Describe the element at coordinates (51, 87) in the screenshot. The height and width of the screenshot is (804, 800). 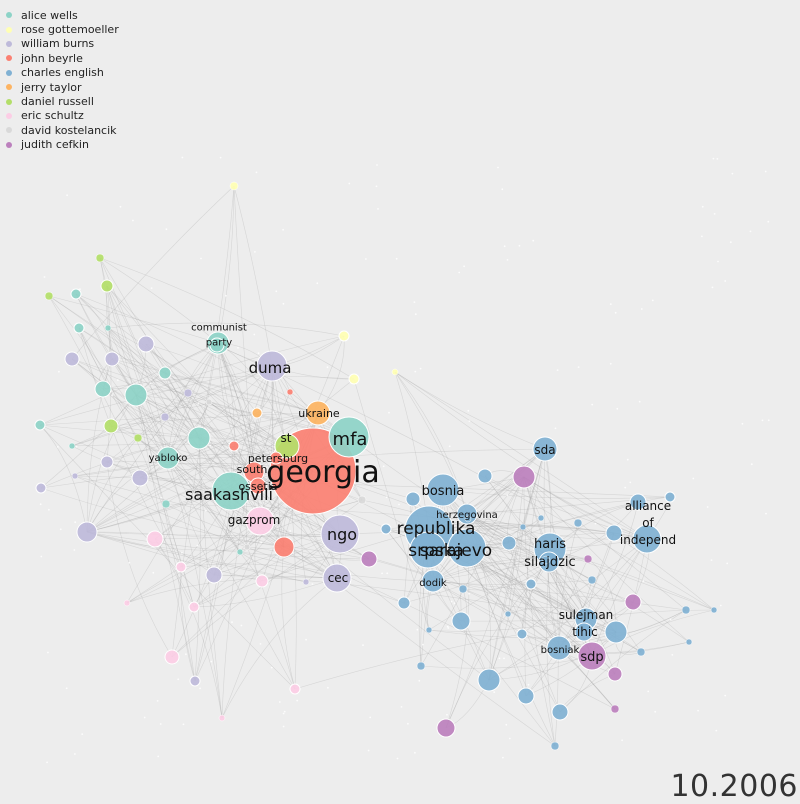
I see `legend-label: jerry taylor` at that location.